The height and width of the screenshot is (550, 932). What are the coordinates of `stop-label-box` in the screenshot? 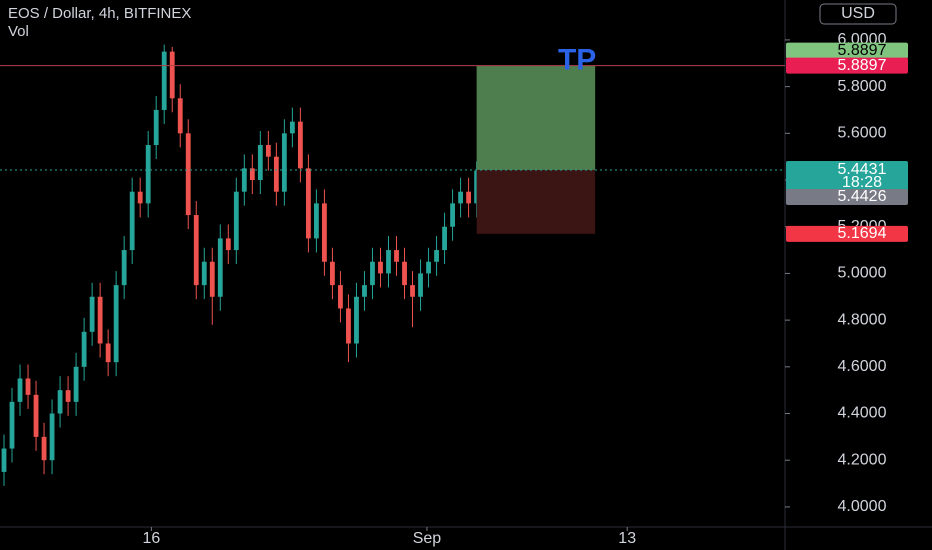 It's located at (847, 233).